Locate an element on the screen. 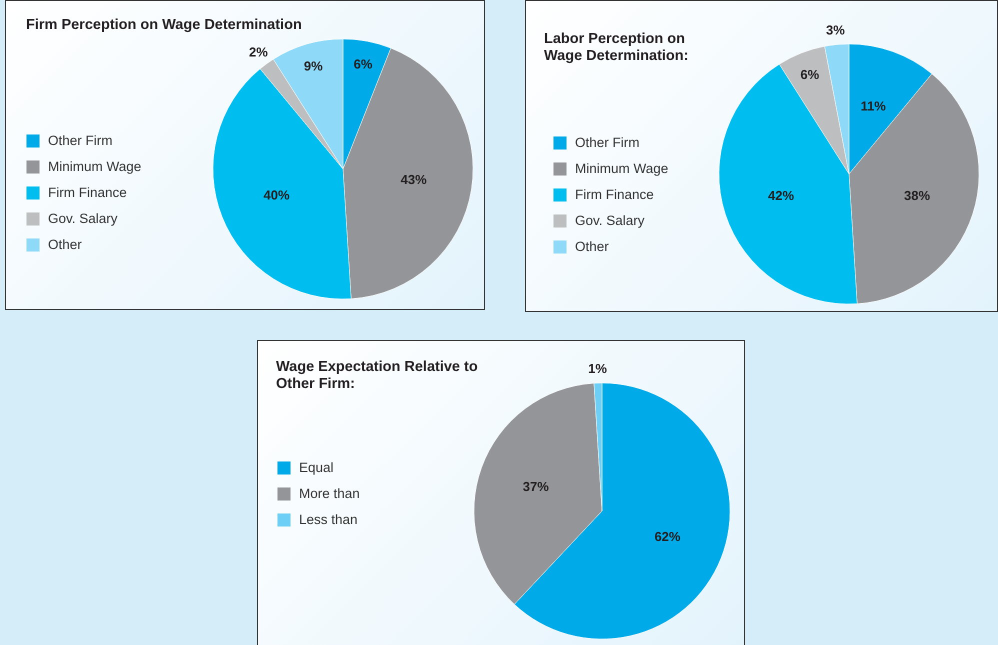 Image resolution: width=998 pixels, height=645 pixels. data-label: 37% is located at coordinates (536, 486).